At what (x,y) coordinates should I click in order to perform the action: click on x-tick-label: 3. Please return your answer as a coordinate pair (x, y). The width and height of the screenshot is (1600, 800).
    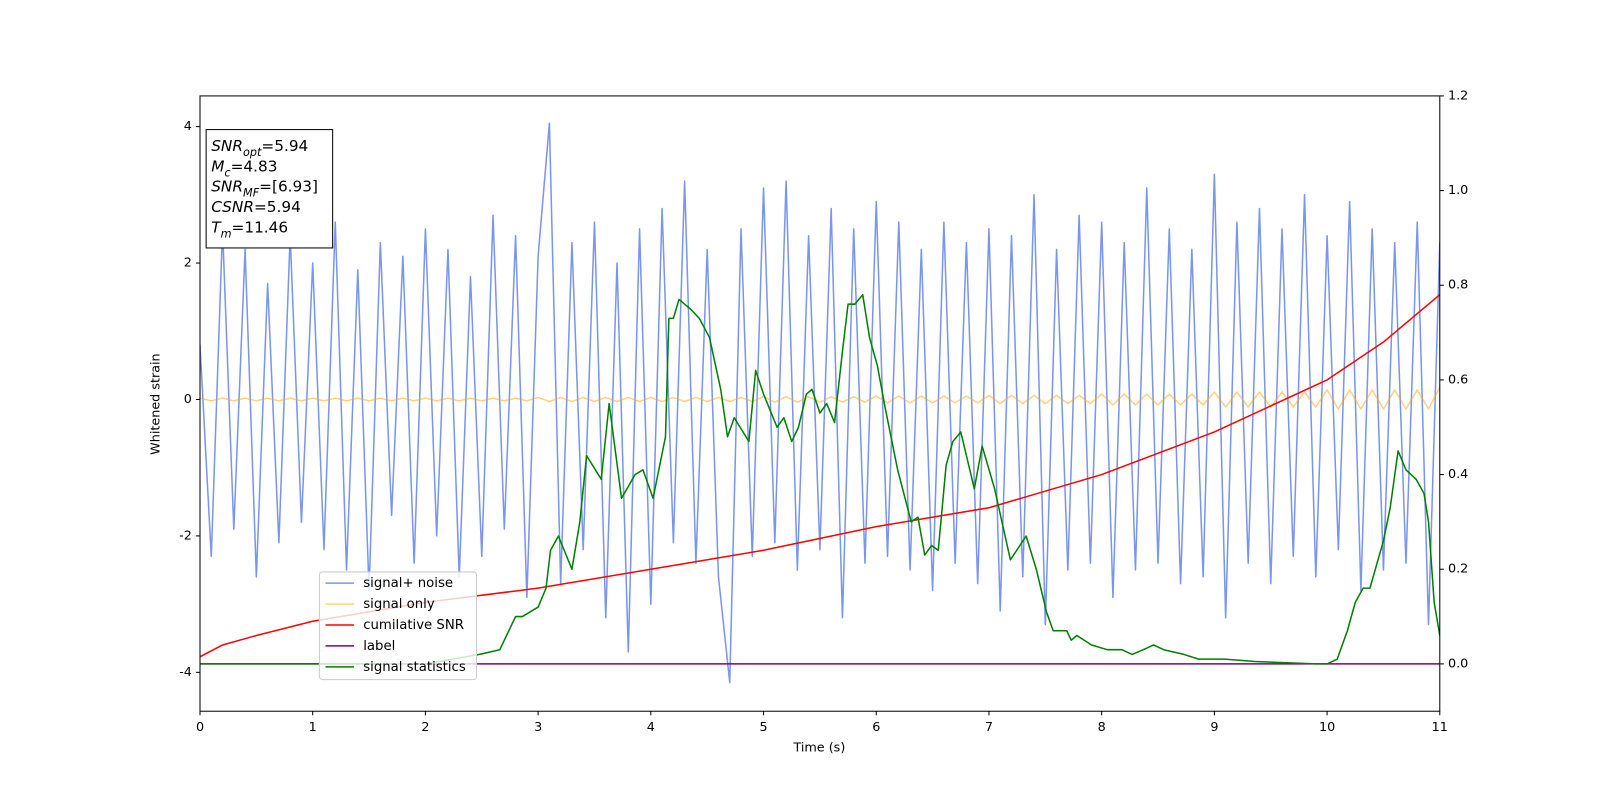
    Looking at the image, I should click on (538, 727).